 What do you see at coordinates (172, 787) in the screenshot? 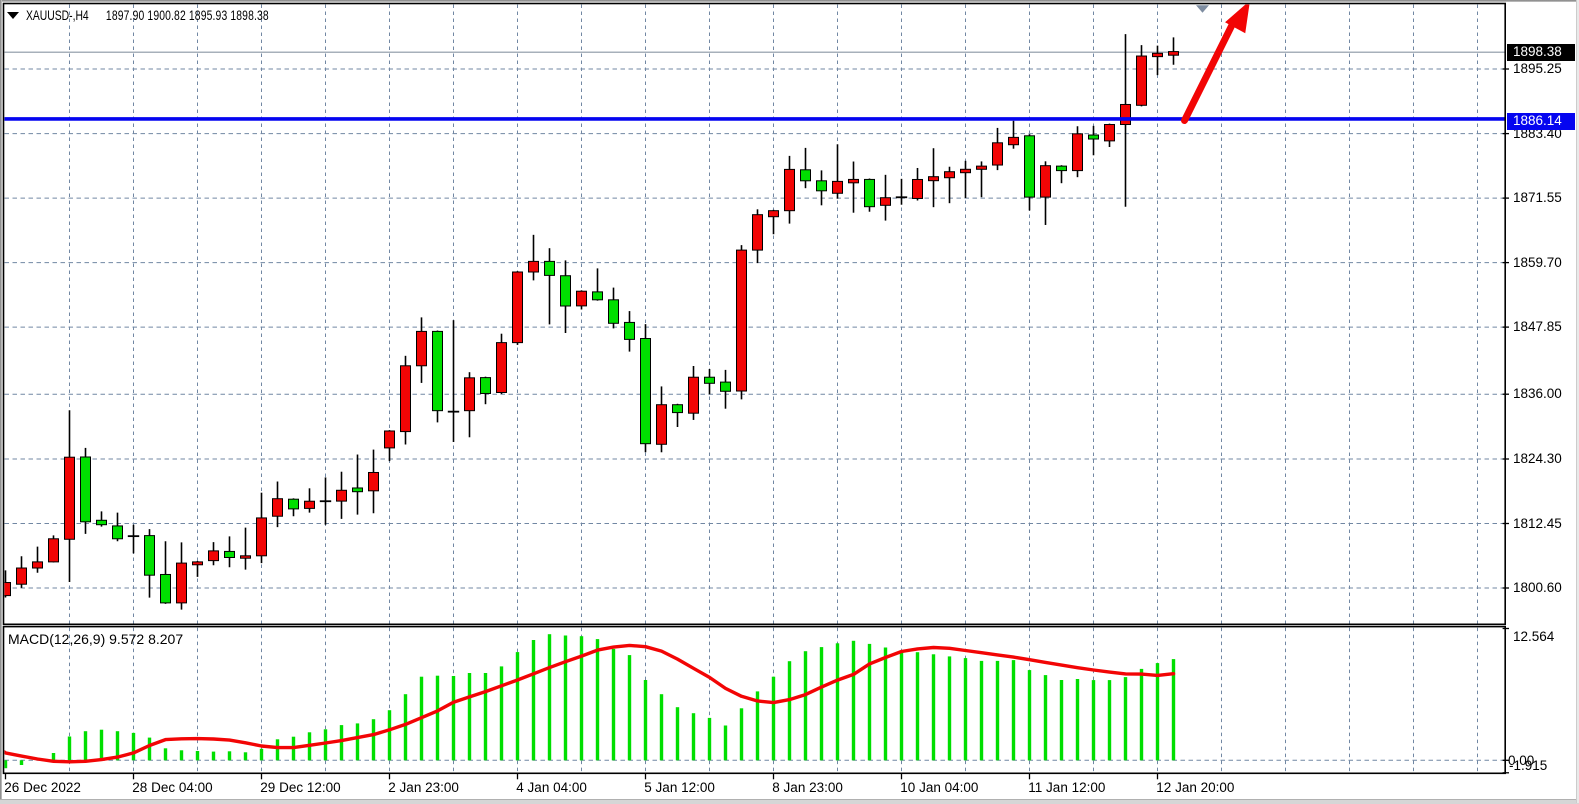
I see `time-tick-label: 28 Dec 04:00` at bounding box center [172, 787].